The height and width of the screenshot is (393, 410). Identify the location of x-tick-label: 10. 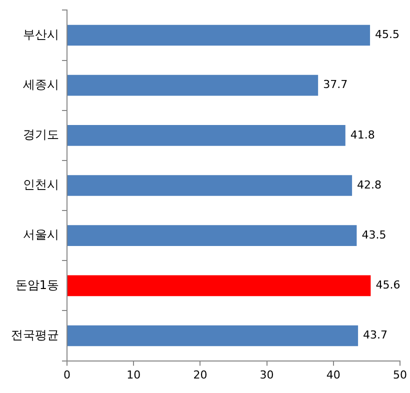
(133, 375).